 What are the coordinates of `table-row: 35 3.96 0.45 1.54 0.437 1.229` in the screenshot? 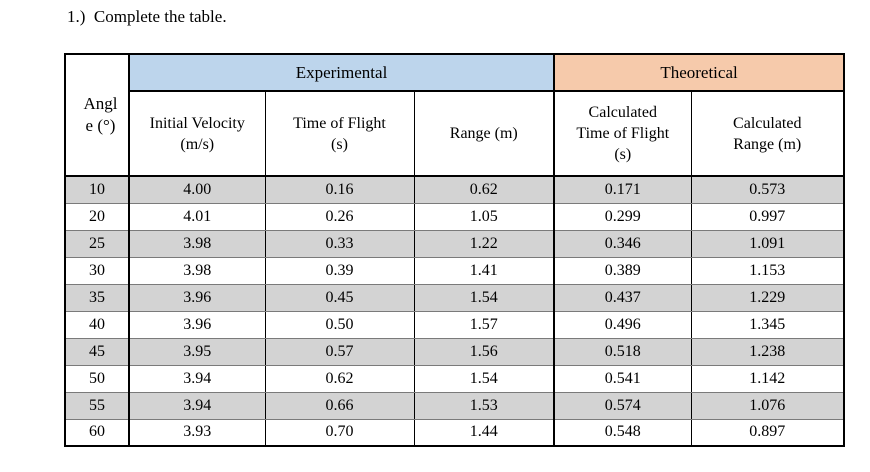 It's located at (454, 297).